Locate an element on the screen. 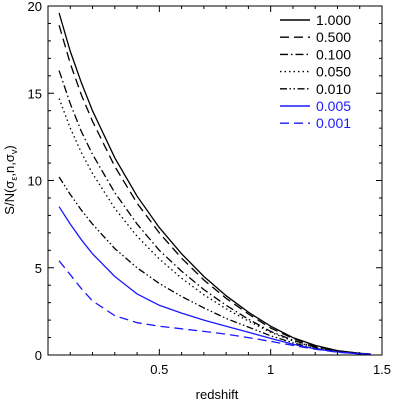 This screenshot has height=409, width=409. y-tick-label: 5 is located at coordinates (38, 268).